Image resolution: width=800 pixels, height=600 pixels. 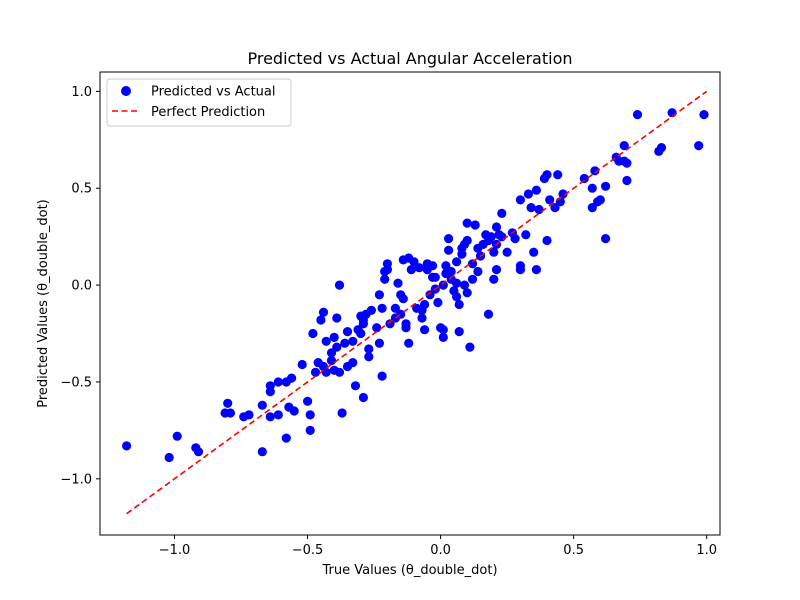 What do you see at coordinates (81, 286) in the screenshot?
I see `y-tick-label: 0.0` at bounding box center [81, 286].